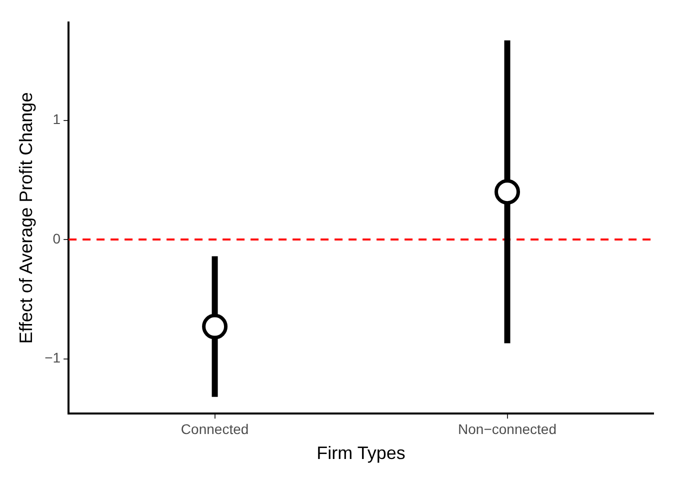  Describe the element at coordinates (361, 453) in the screenshot. I see `x-axis-title: Firm Types` at that location.